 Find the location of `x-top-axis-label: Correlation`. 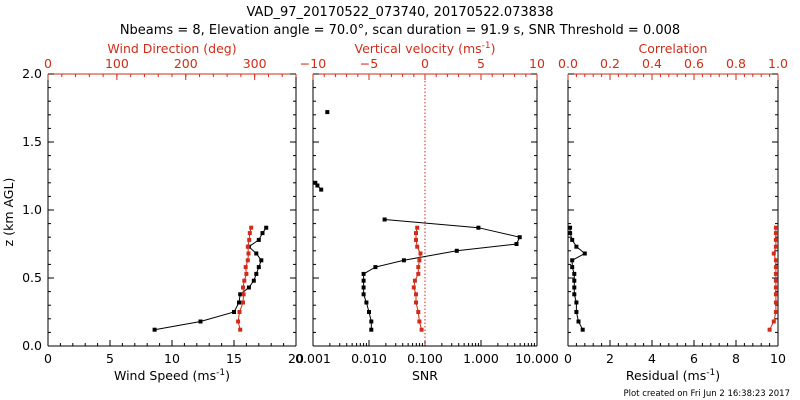

x-top-axis-label: Correlation is located at coordinates (673, 48).